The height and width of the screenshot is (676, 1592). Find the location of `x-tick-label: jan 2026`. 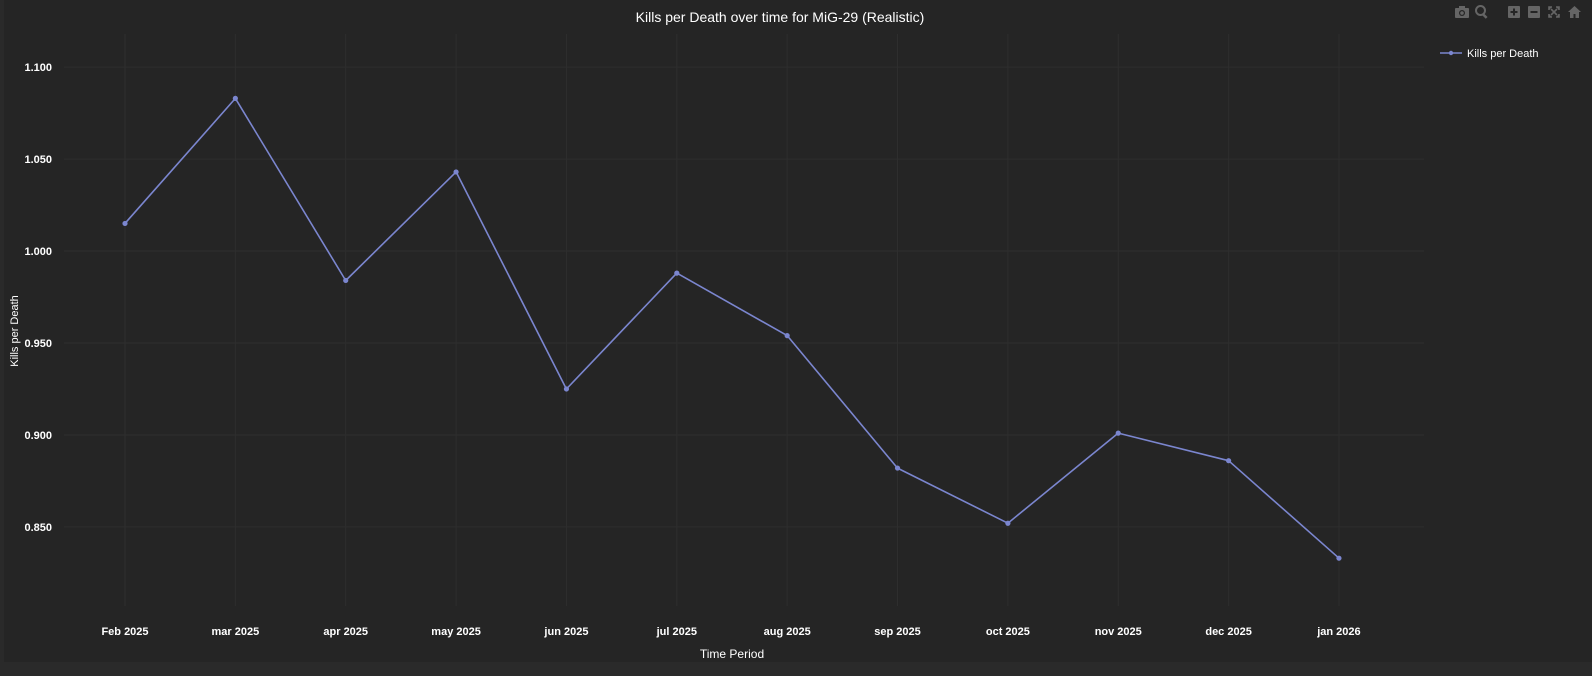

x-tick-label: jan 2026 is located at coordinates (1338, 632).